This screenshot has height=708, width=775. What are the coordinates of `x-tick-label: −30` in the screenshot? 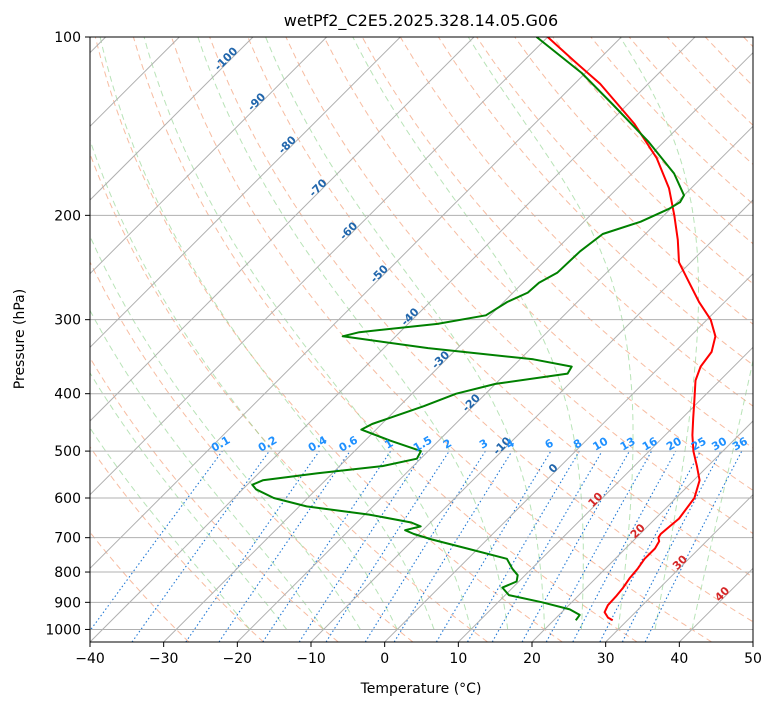 It's located at (164, 659).